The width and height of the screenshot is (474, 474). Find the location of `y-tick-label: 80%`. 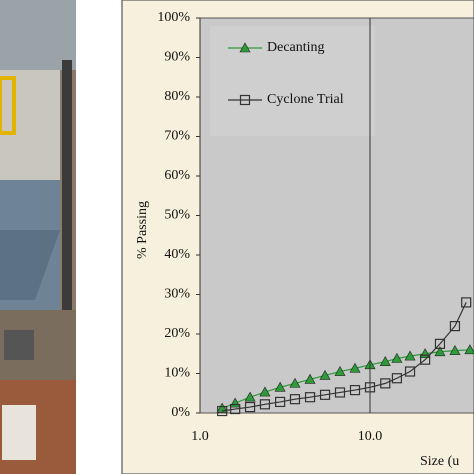

y-tick-label: 80% is located at coordinates (177, 96).